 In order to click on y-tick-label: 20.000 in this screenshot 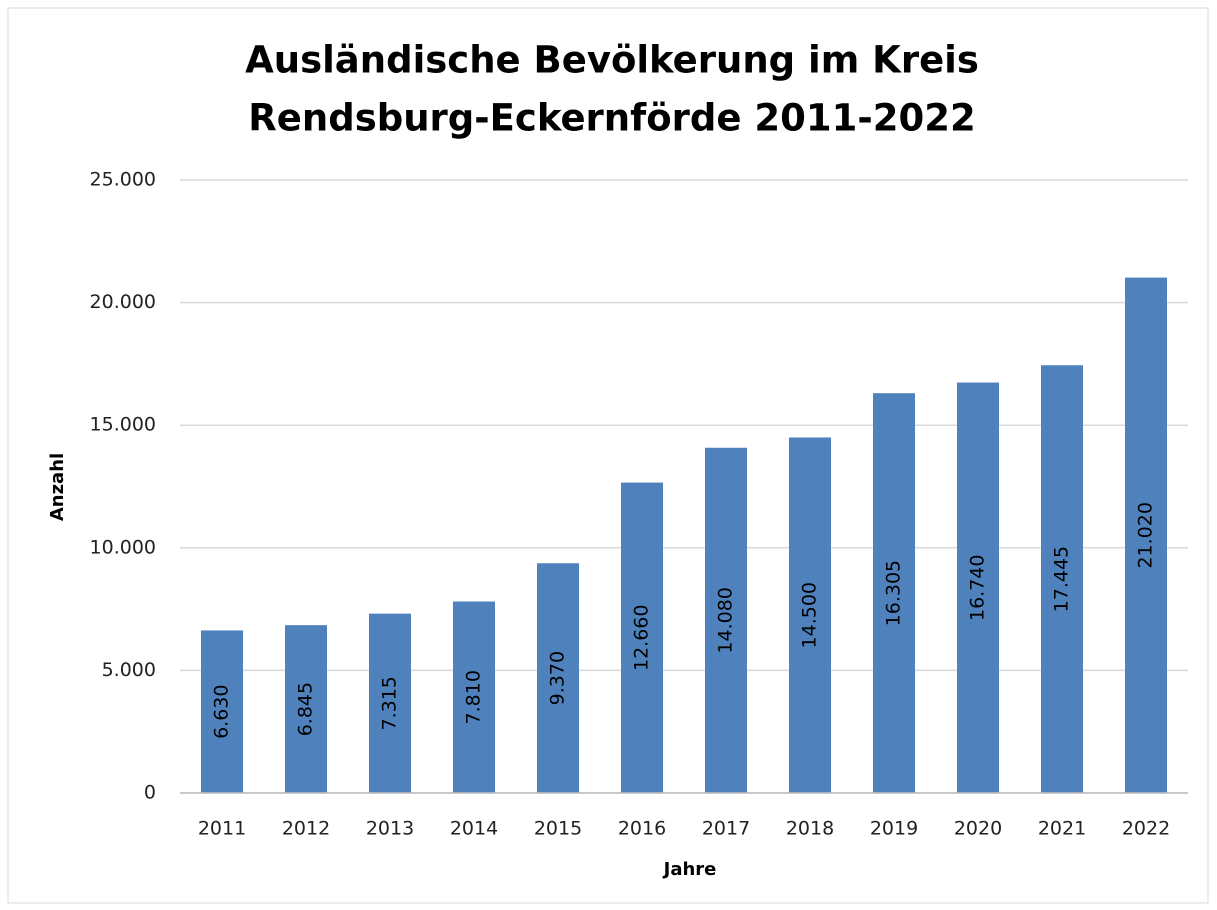, I will do `click(123, 302)`.